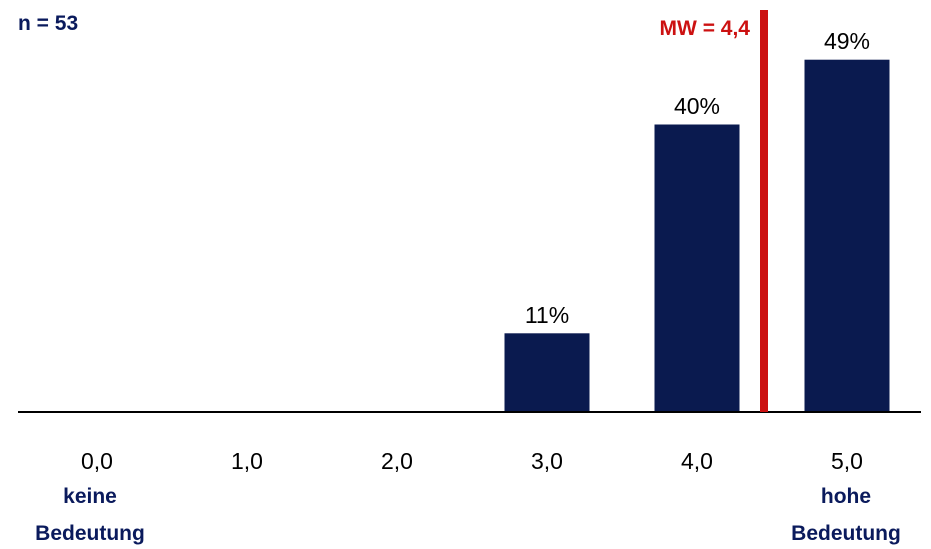 This screenshot has width=931, height=549. What do you see at coordinates (48, 23) in the screenshot?
I see `sample-size-label: n = 53` at bounding box center [48, 23].